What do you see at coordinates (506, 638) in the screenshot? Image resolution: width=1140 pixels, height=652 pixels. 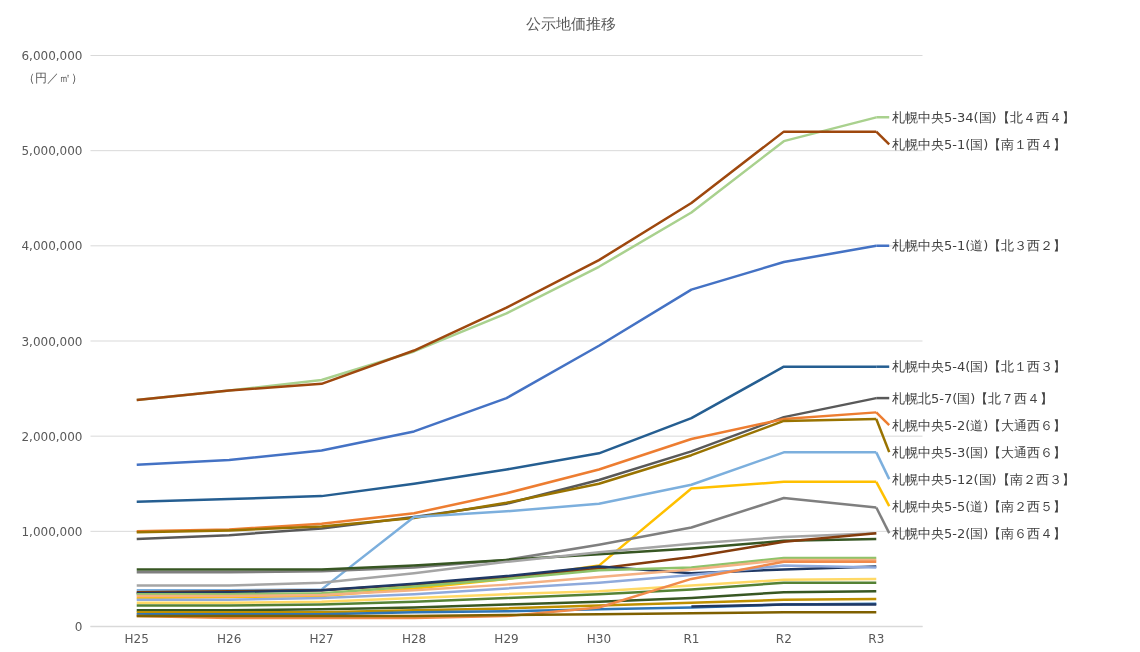 I see `x-tick-label: H29` at bounding box center [506, 638].